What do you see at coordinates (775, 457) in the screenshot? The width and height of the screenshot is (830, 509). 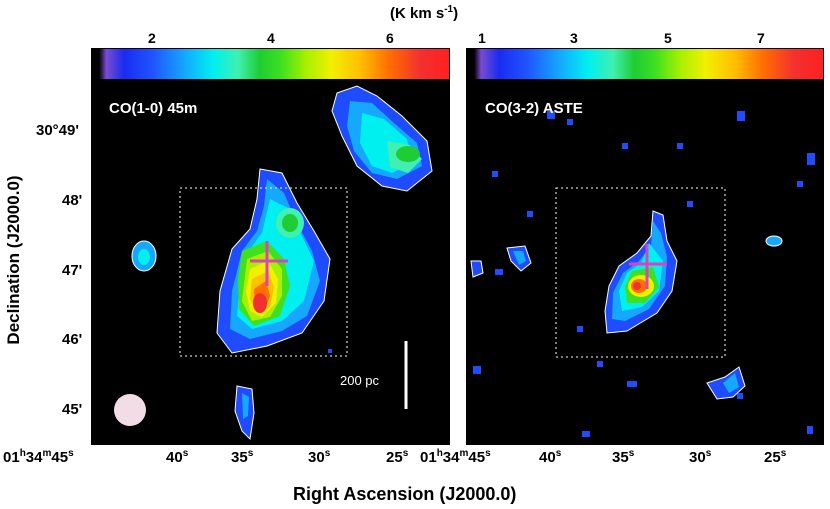 I see `ra-tick-right: 25s` at bounding box center [775, 457].